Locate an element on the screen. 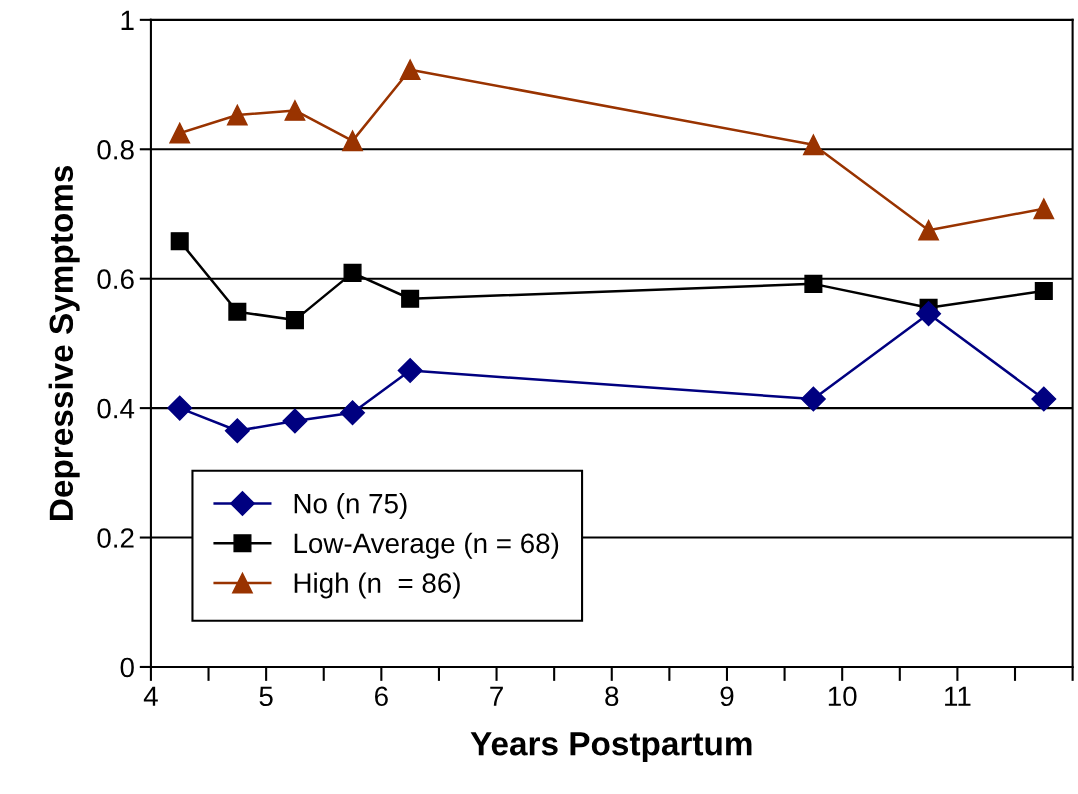  legend-label: High (n = 86) is located at coordinates (377, 585).